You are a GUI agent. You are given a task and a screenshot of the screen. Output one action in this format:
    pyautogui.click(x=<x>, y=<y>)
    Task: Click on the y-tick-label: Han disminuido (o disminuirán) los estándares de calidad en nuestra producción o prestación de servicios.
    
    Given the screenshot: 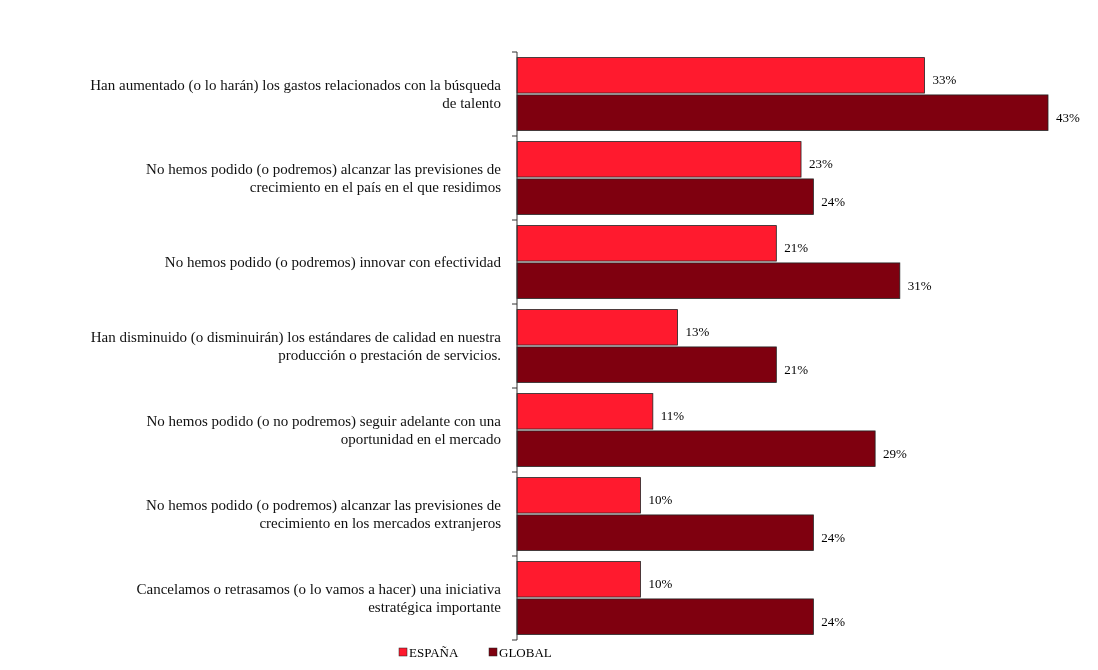 What is the action you would take?
    pyautogui.click(x=296, y=346)
    